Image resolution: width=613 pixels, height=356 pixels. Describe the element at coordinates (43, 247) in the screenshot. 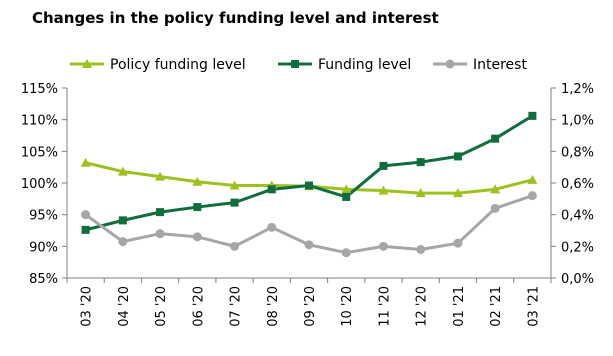

I see `left-axis-tick-label: 90%` at that location.